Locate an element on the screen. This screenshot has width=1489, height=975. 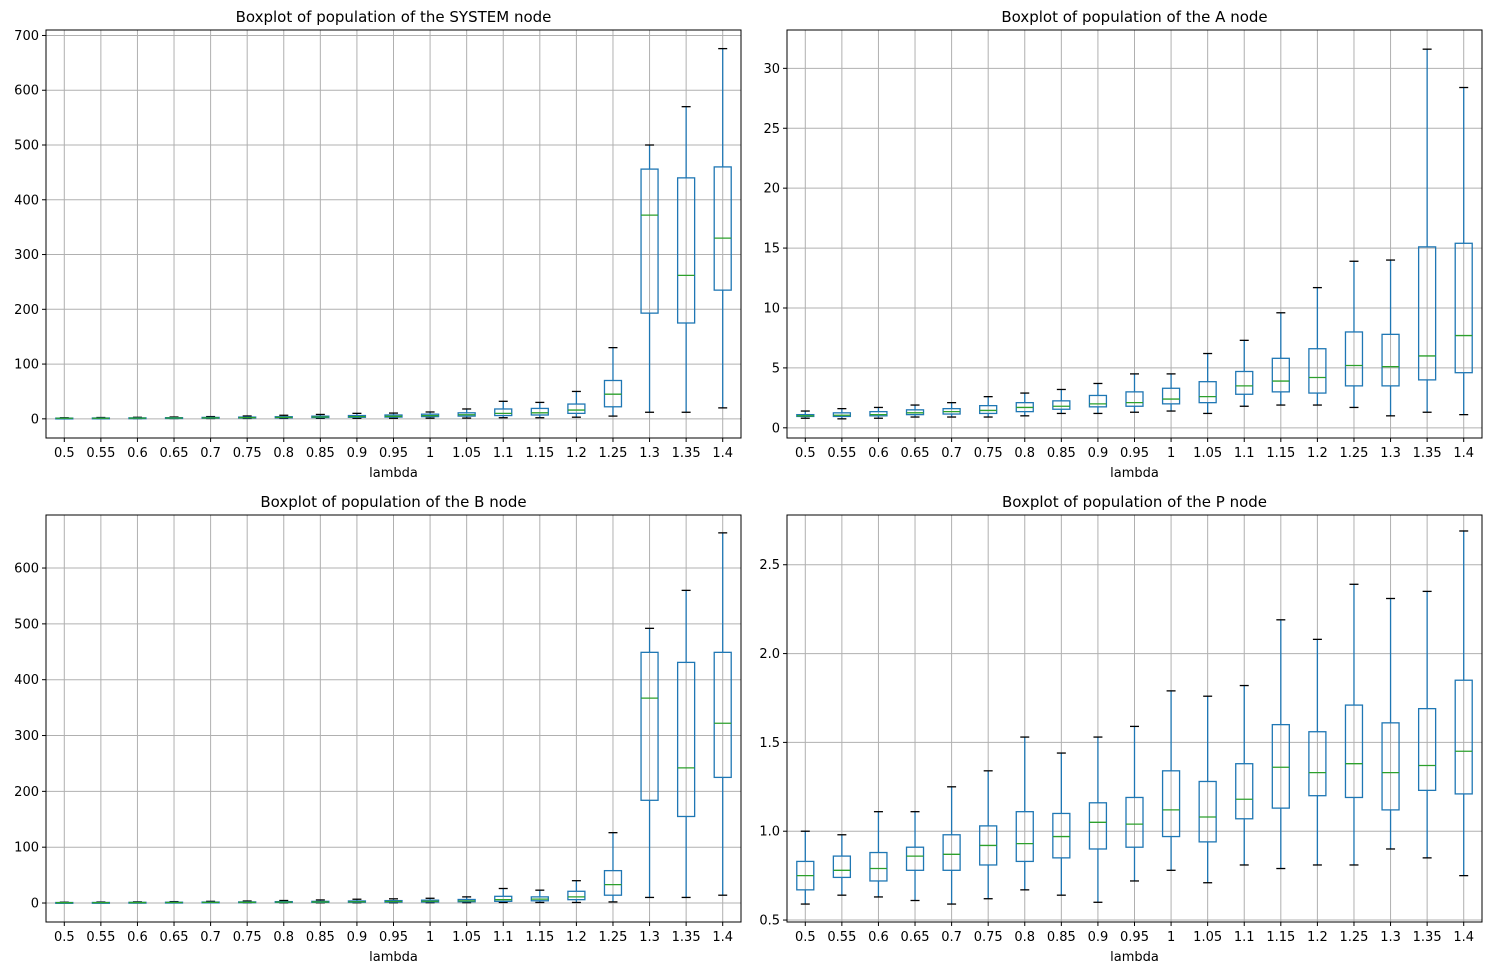
y-tick-label: 20 is located at coordinates (771, 189).